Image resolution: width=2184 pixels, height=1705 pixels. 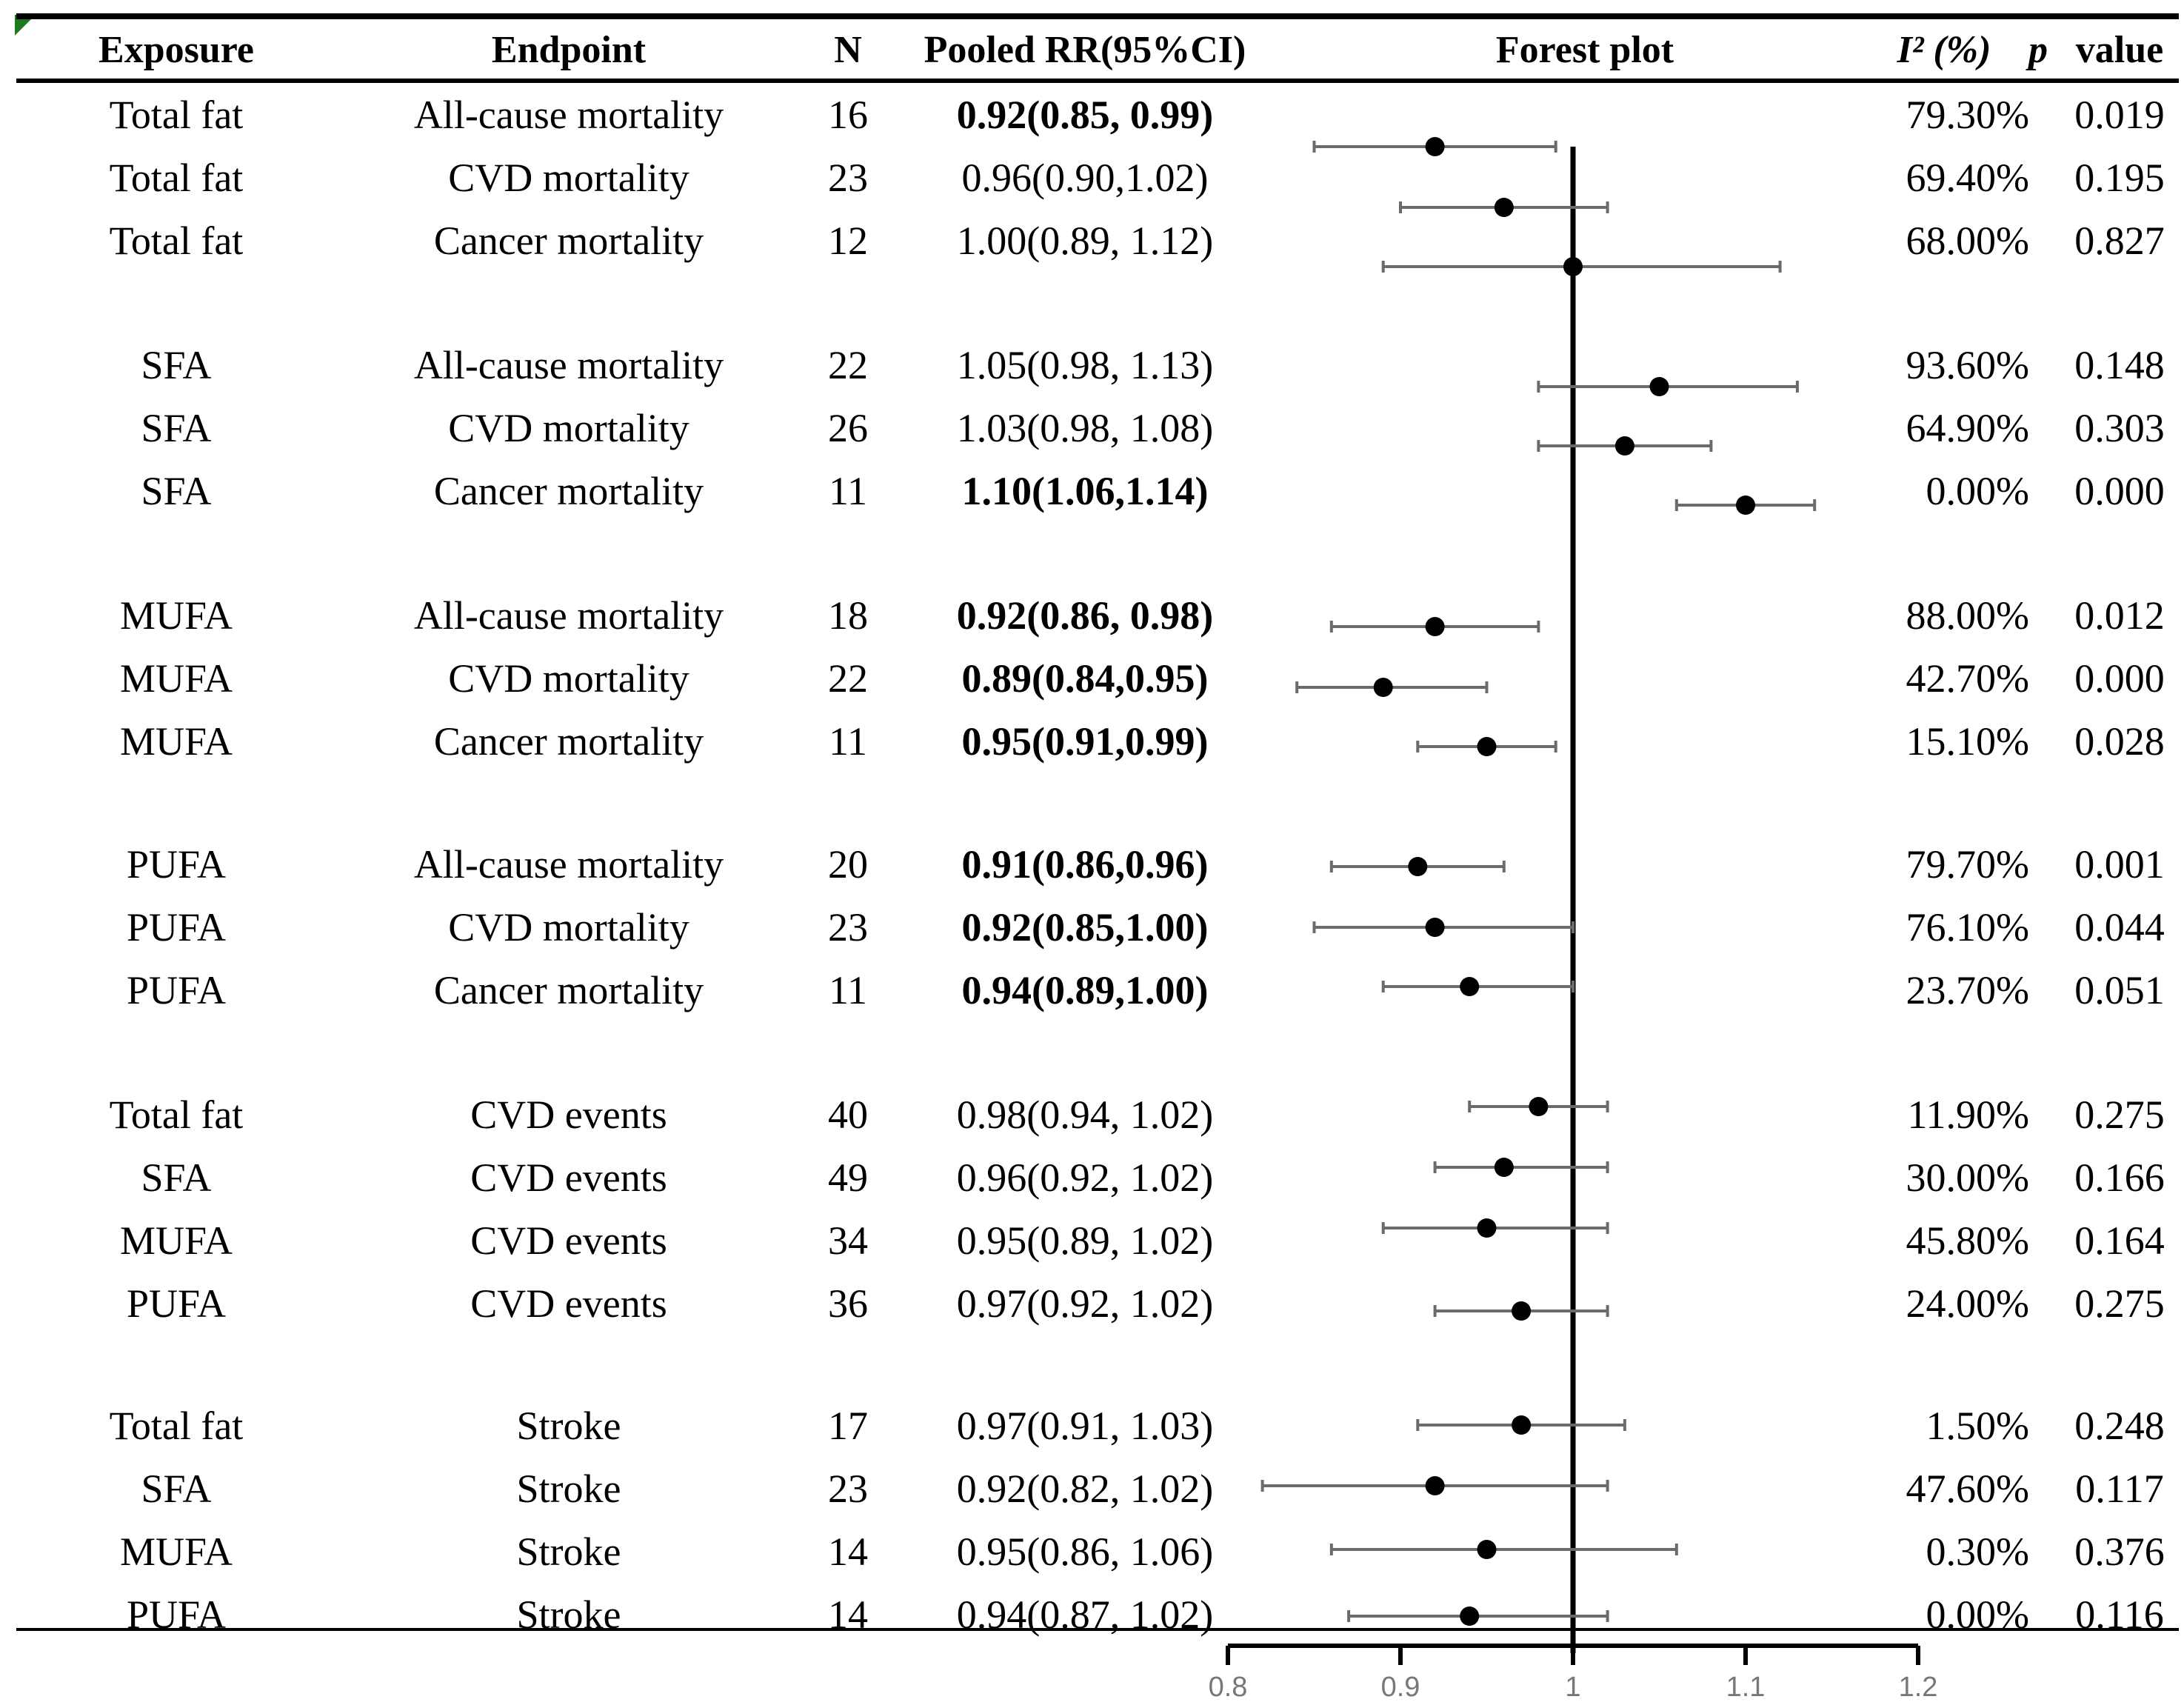 I want to click on p-value-cell: 0.019, so click(x=2119, y=115).